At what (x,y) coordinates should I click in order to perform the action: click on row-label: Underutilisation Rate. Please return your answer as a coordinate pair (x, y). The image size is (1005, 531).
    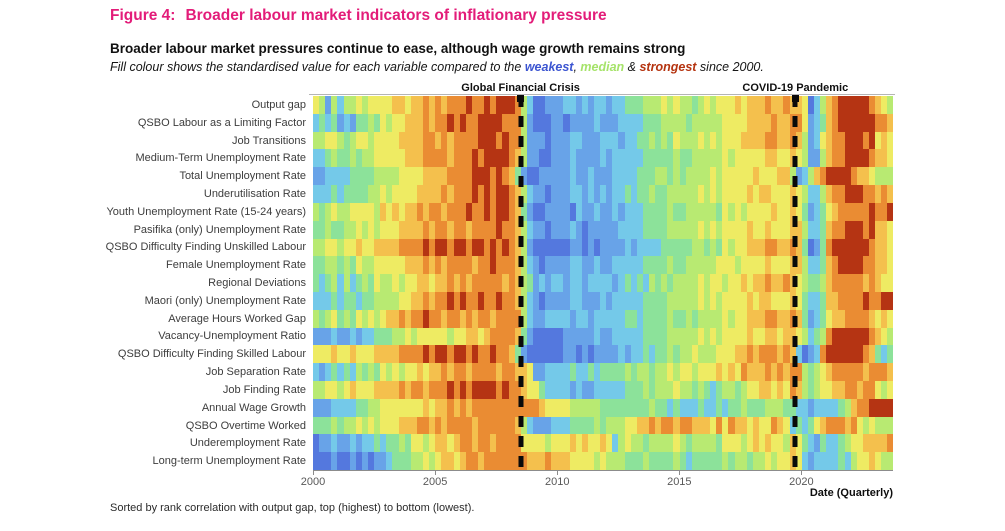
    Looking at the image, I should click on (254, 193).